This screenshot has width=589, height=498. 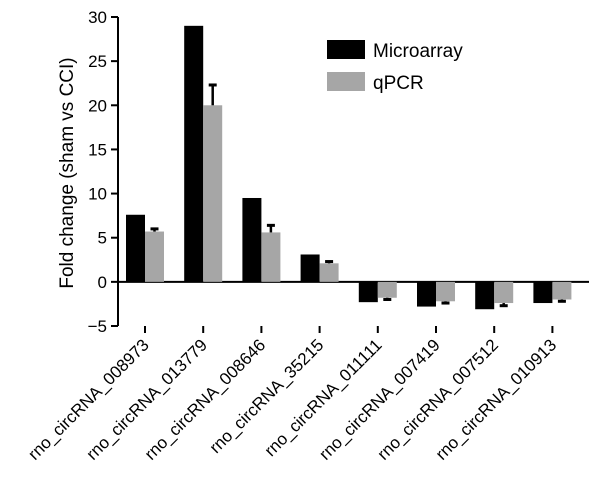 What do you see at coordinates (418, 51) in the screenshot?
I see `legend-label-microarray: Microarray` at bounding box center [418, 51].